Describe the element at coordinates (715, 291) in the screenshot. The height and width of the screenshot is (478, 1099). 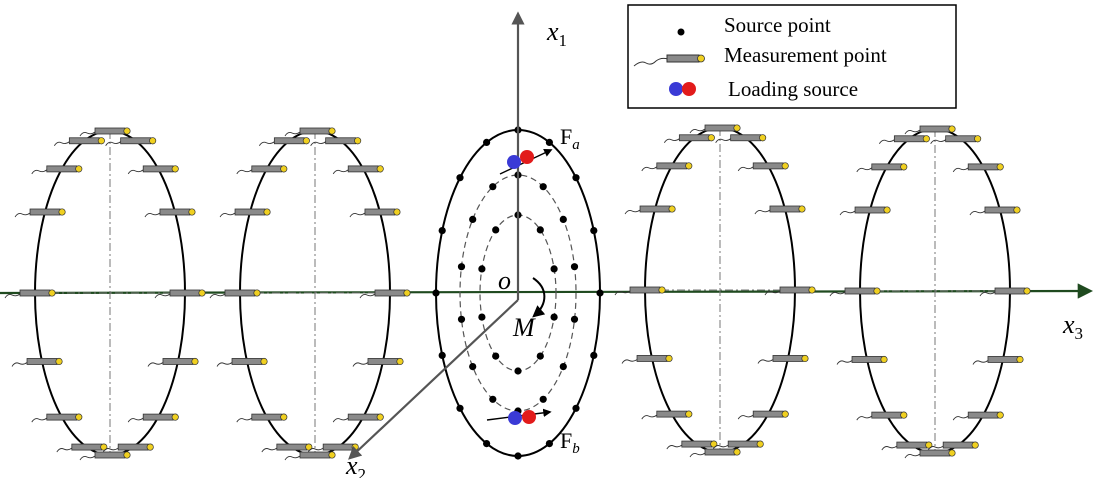
I see `measurement-ring` at that location.